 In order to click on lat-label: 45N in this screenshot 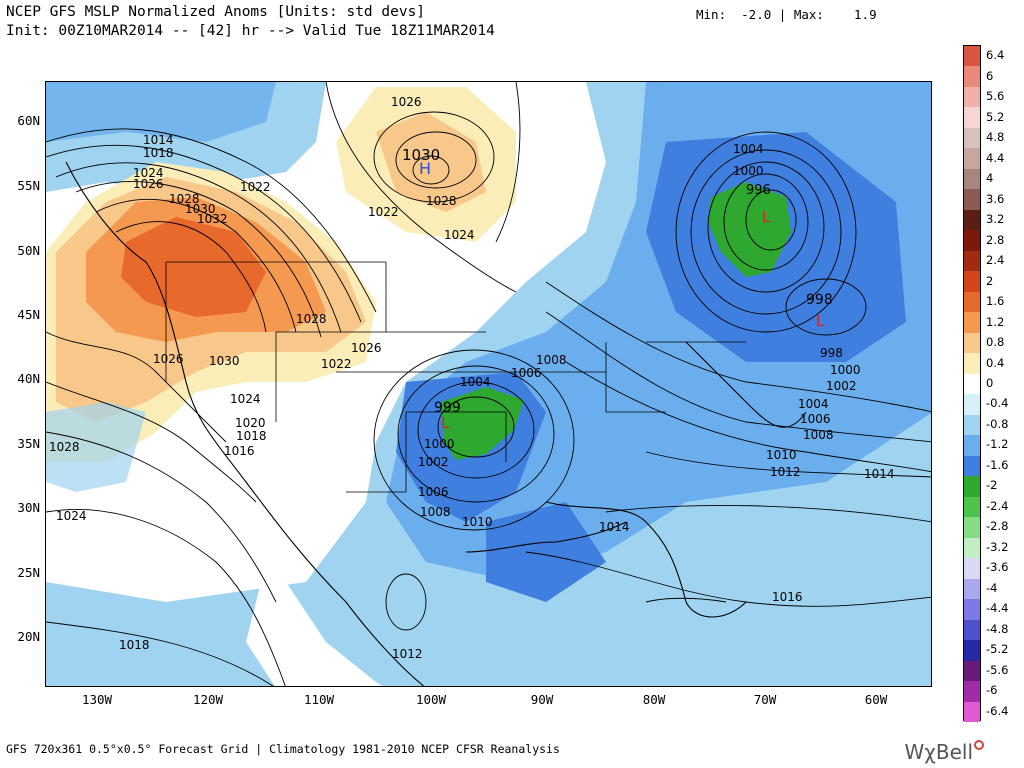, I will do `click(22, 314)`.